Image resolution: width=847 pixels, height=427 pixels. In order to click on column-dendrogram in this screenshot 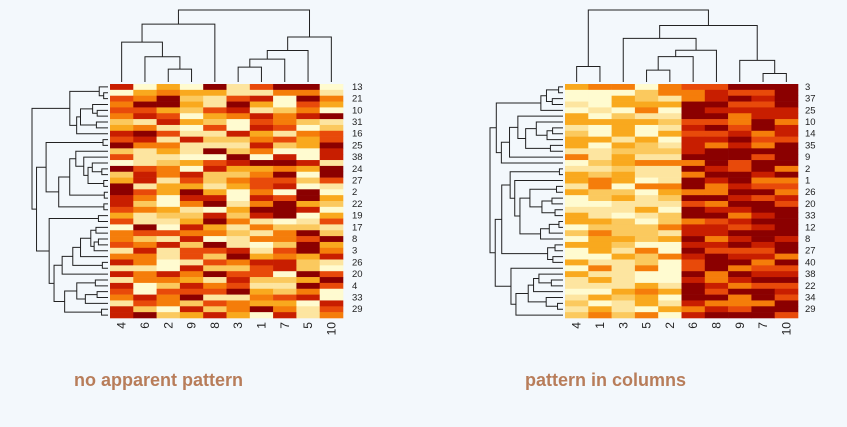, I will do `click(681, 45)`.